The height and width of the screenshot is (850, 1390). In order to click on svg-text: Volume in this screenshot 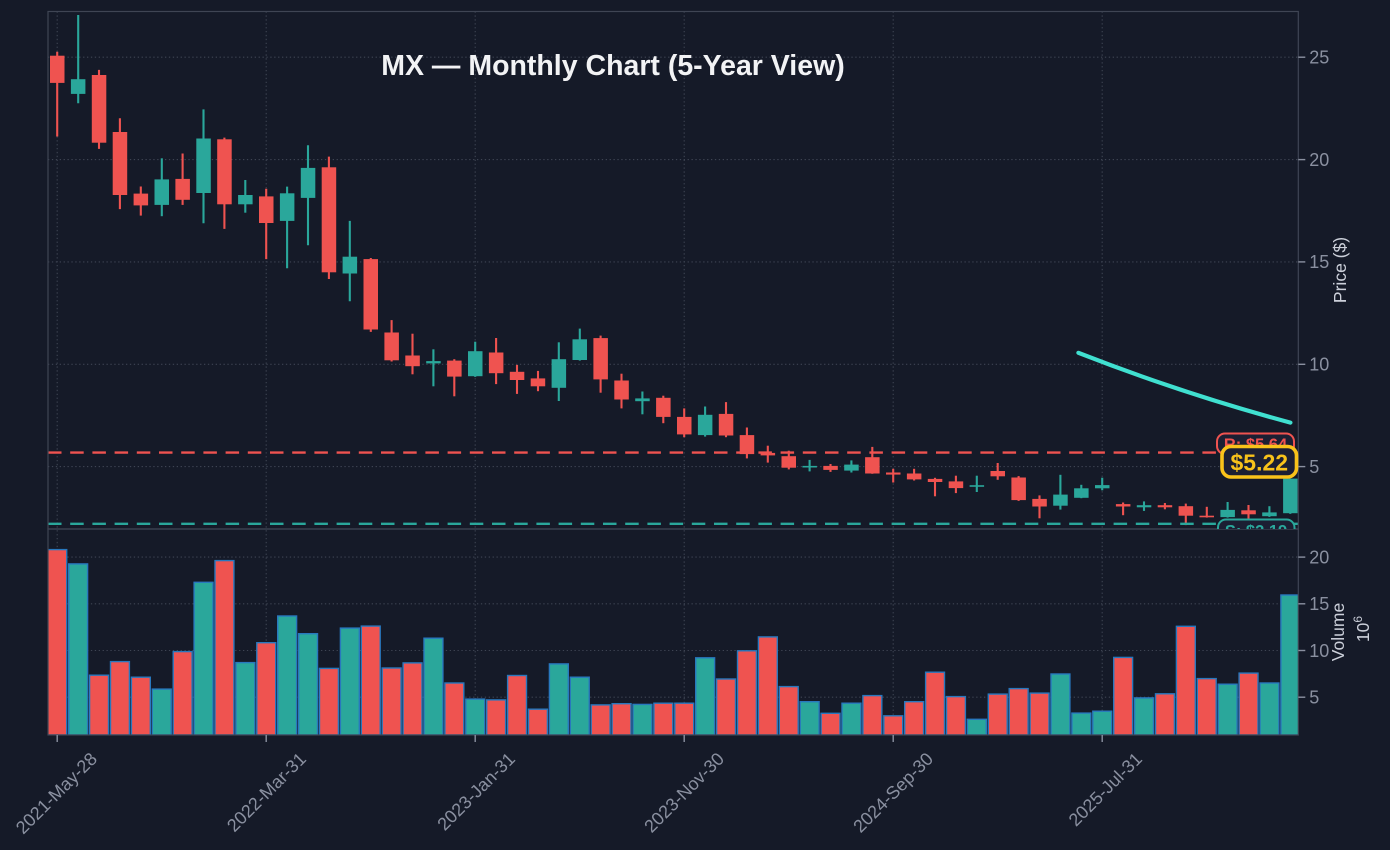, I will do `click(1338, 632)`.